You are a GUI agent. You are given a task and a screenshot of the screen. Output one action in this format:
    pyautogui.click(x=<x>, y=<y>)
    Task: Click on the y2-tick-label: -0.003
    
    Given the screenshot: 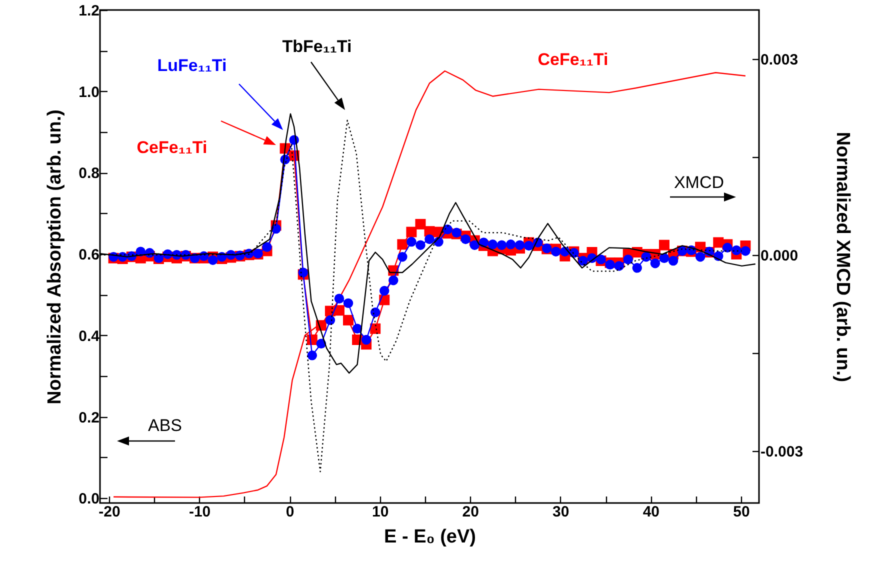 What is the action you would take?
    pyautogui.click(x=782, y=451)
    